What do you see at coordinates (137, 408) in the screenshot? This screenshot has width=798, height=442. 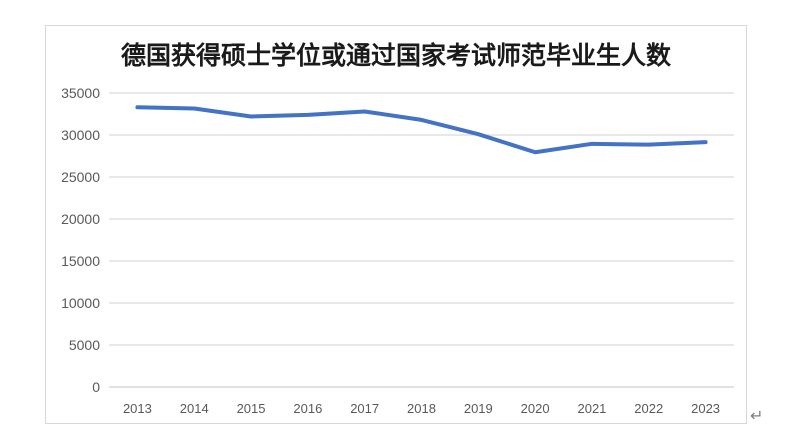 I see `x-tick-label: 2013` at bounding box center [137, 408].